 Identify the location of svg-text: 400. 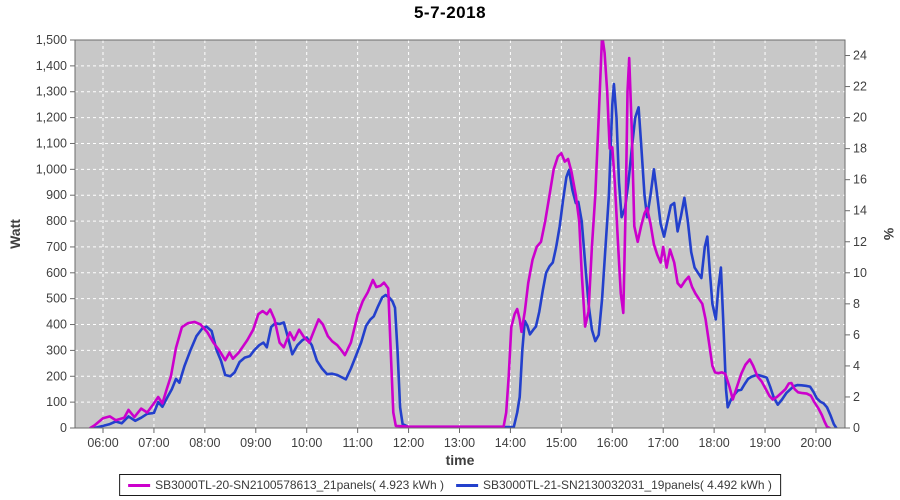
(56, 325).